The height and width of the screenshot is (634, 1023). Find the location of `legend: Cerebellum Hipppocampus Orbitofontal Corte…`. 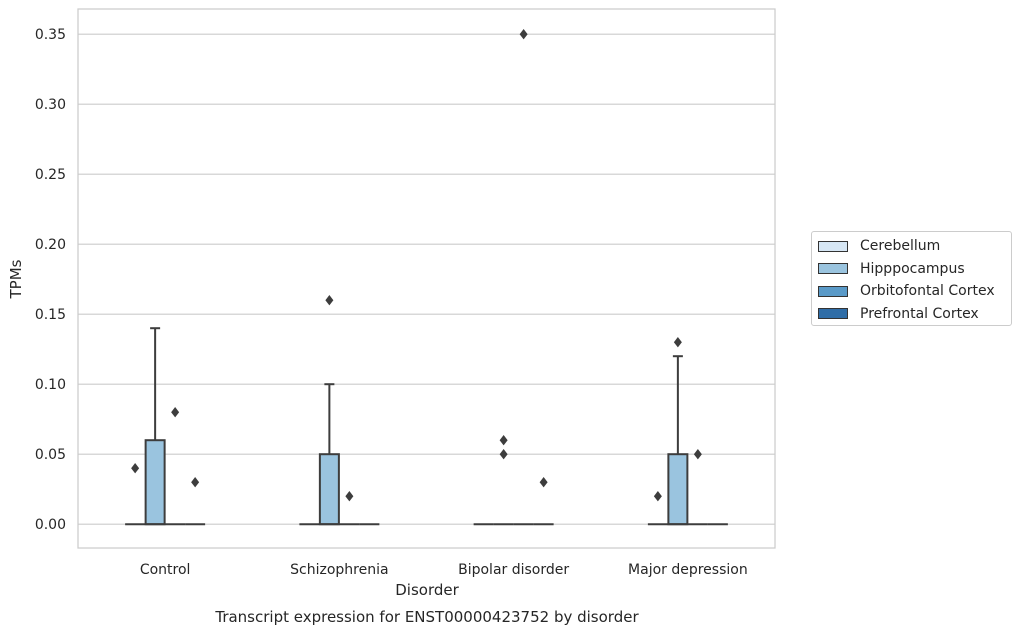

legend: Cerebellum Hipppocampus Orbitofontal Corte… is located at coordinates (911, 278).